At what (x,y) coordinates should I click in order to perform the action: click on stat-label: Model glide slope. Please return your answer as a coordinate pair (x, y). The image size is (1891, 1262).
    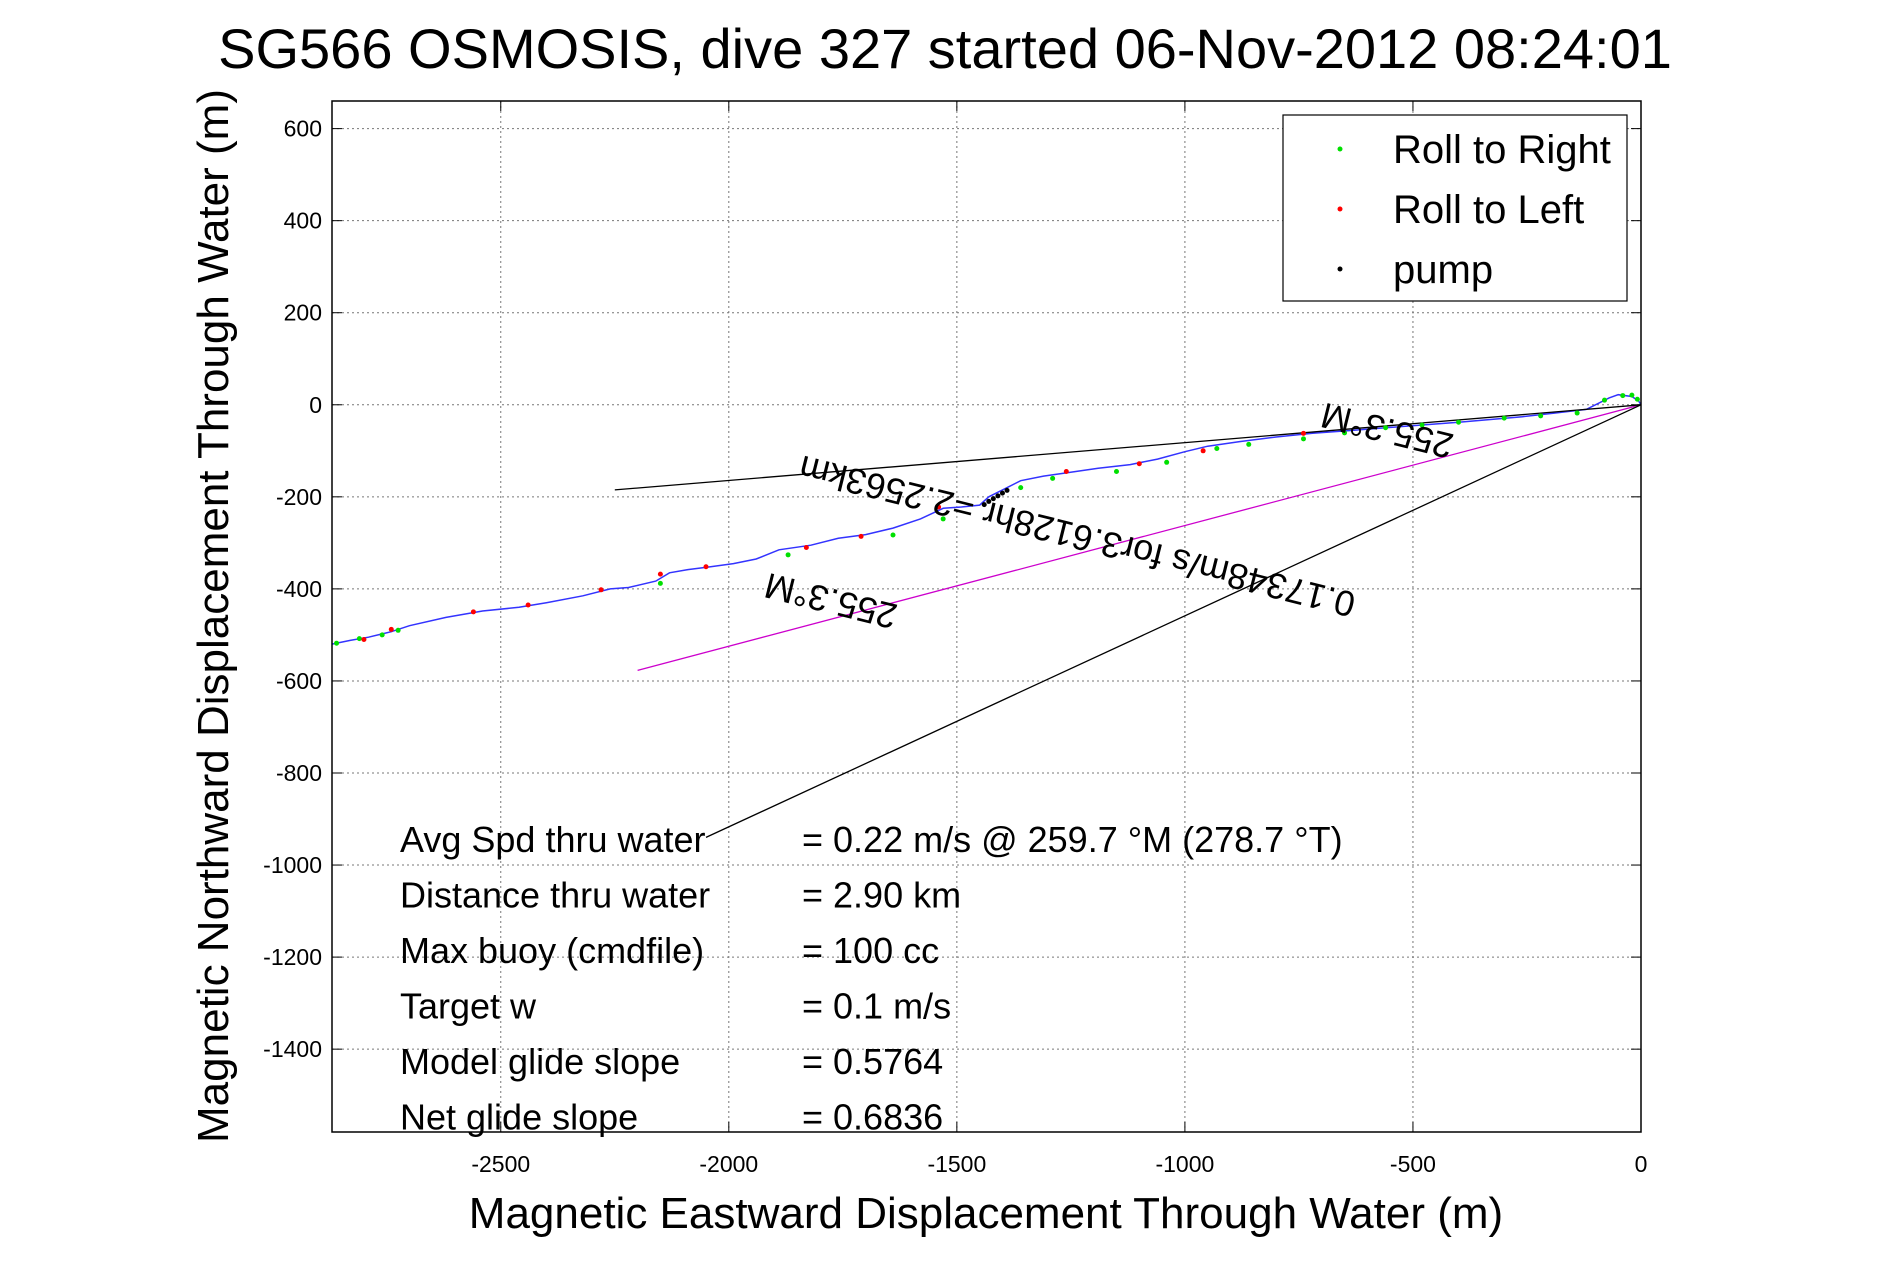
    Looking at the image, I should click on (540, 1061).